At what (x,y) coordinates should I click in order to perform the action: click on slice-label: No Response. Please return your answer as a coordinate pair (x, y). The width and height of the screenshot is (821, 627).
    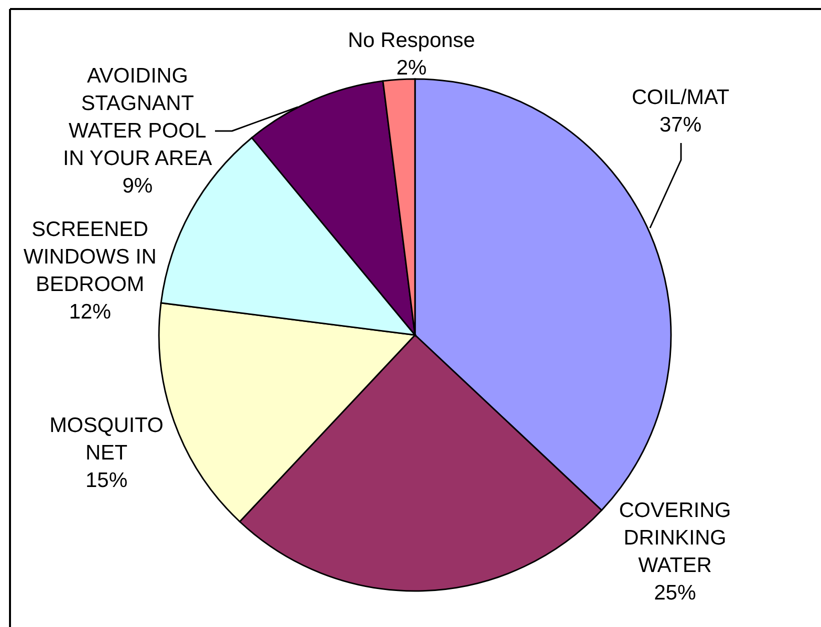
    Looking at the image, I should click on (412, 40).